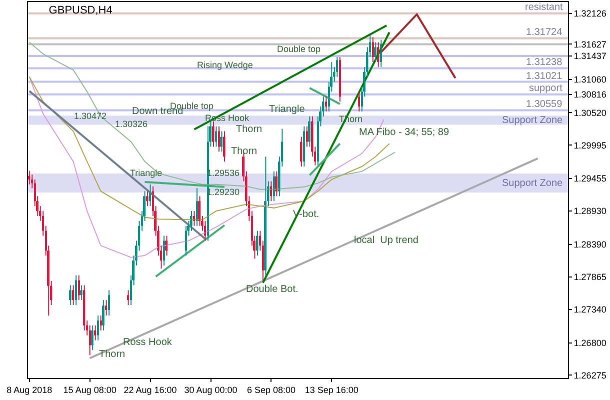 Image resolution: width=610 pixels, height=400 pixels. What do you see at coordinates (211, 389) in the screenshot?
I see `x-tick-label: 30 Aug 00:00` at bounding box center [211, 389].